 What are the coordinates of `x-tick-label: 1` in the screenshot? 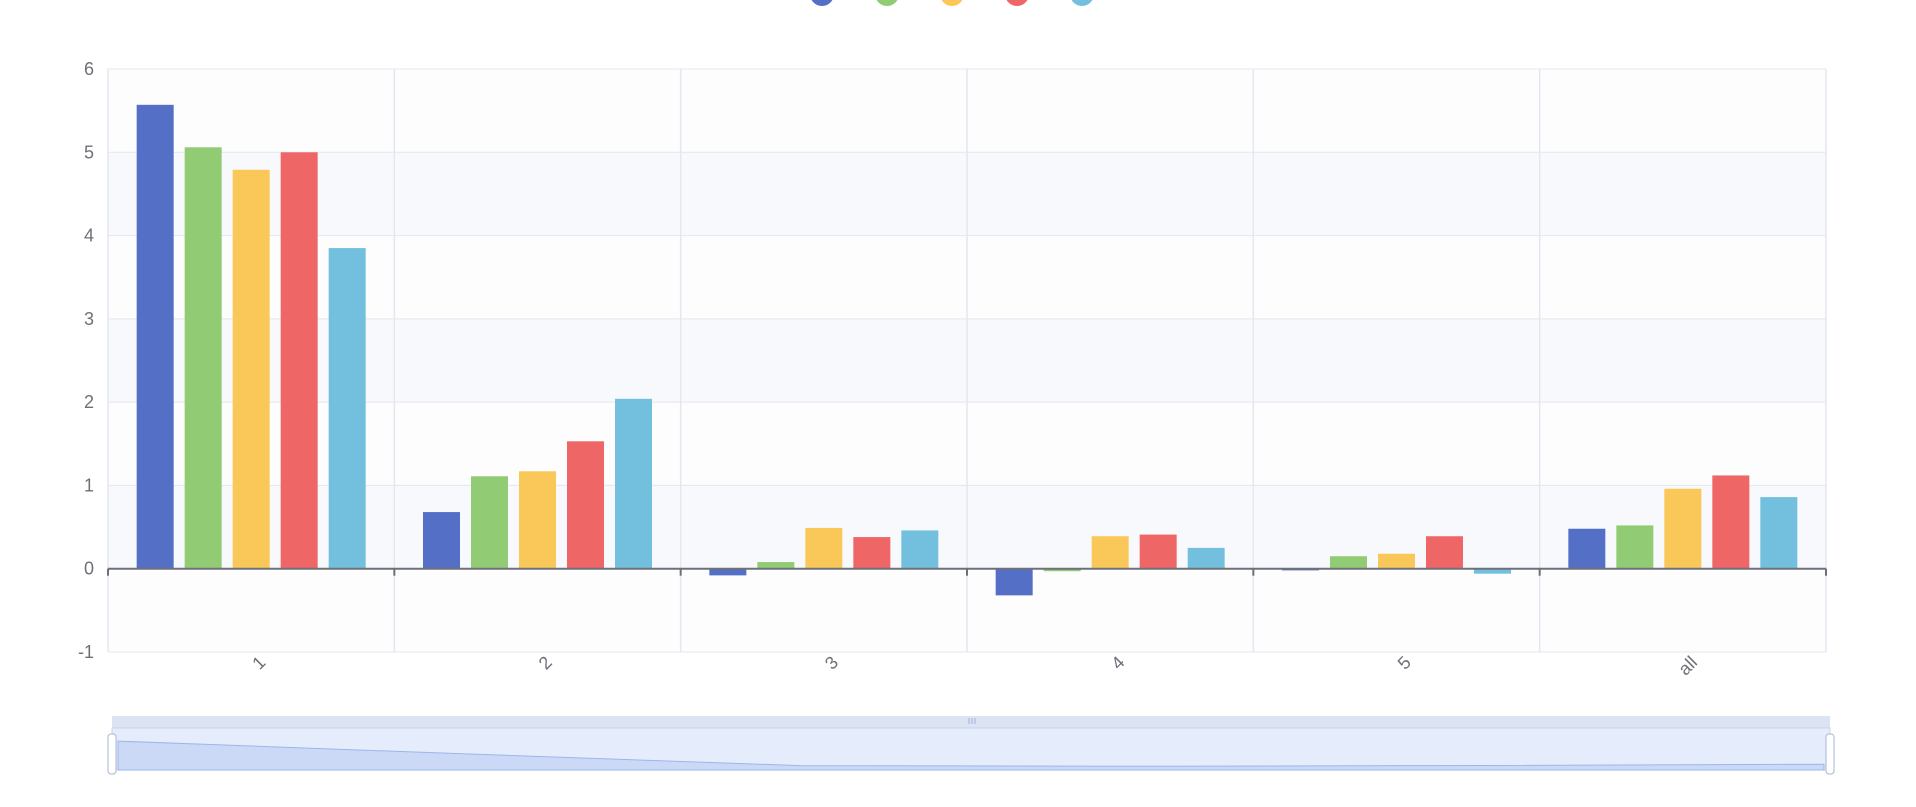 It's located at (258, 662).